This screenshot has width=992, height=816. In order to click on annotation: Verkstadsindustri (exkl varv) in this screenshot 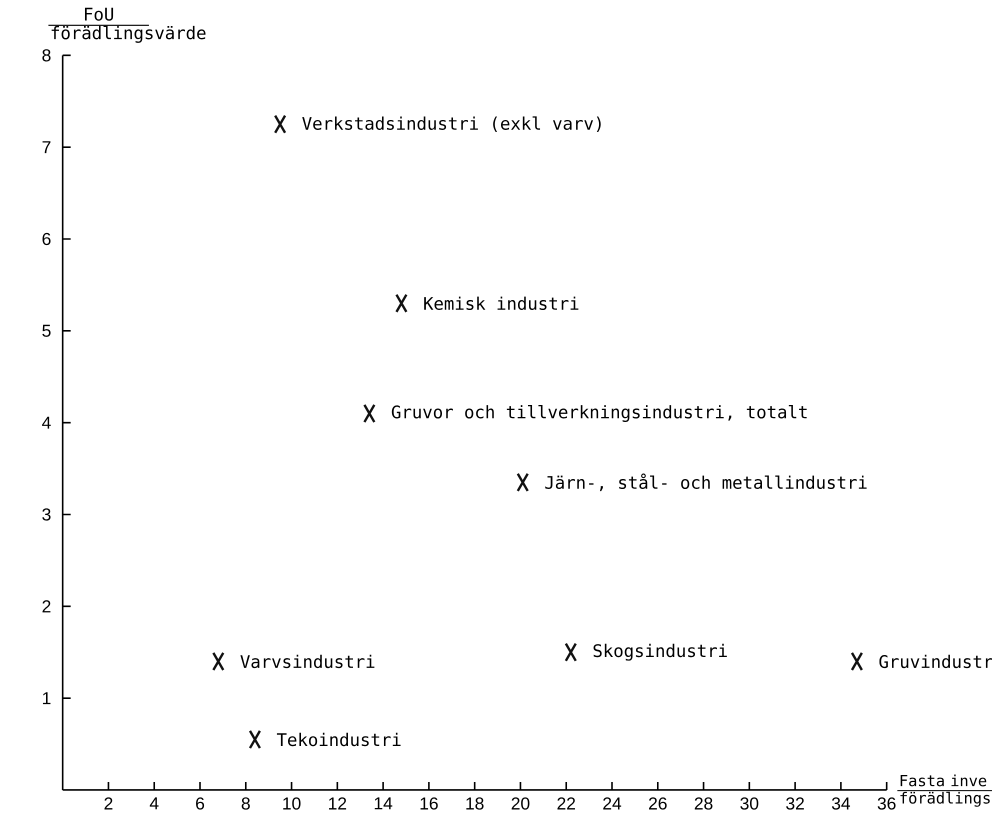, I will do `click(451, 124)`.